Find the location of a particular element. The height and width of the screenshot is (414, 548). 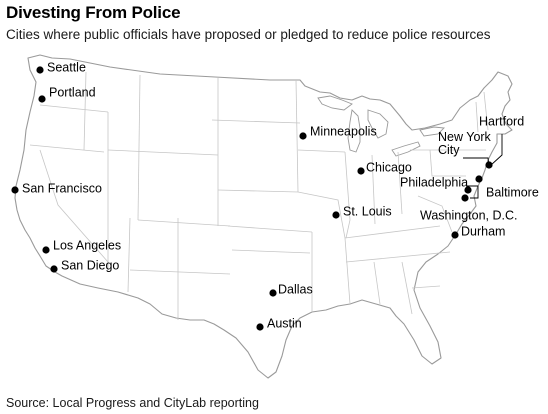

lake-huron is located at coordinates (378, 124).